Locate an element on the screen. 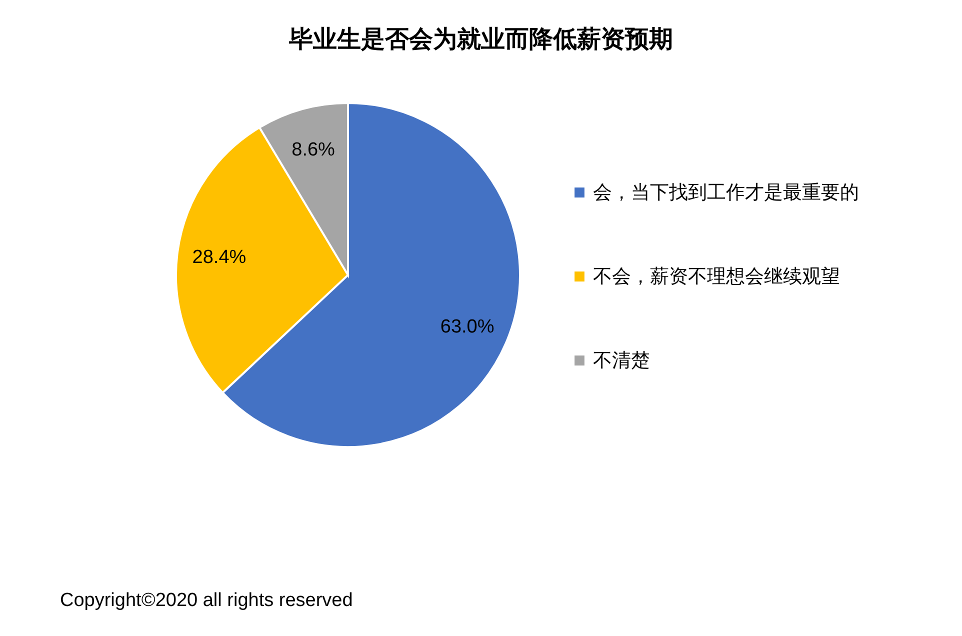  legend-label: 不清楚 is located at coordinates (621, 361).